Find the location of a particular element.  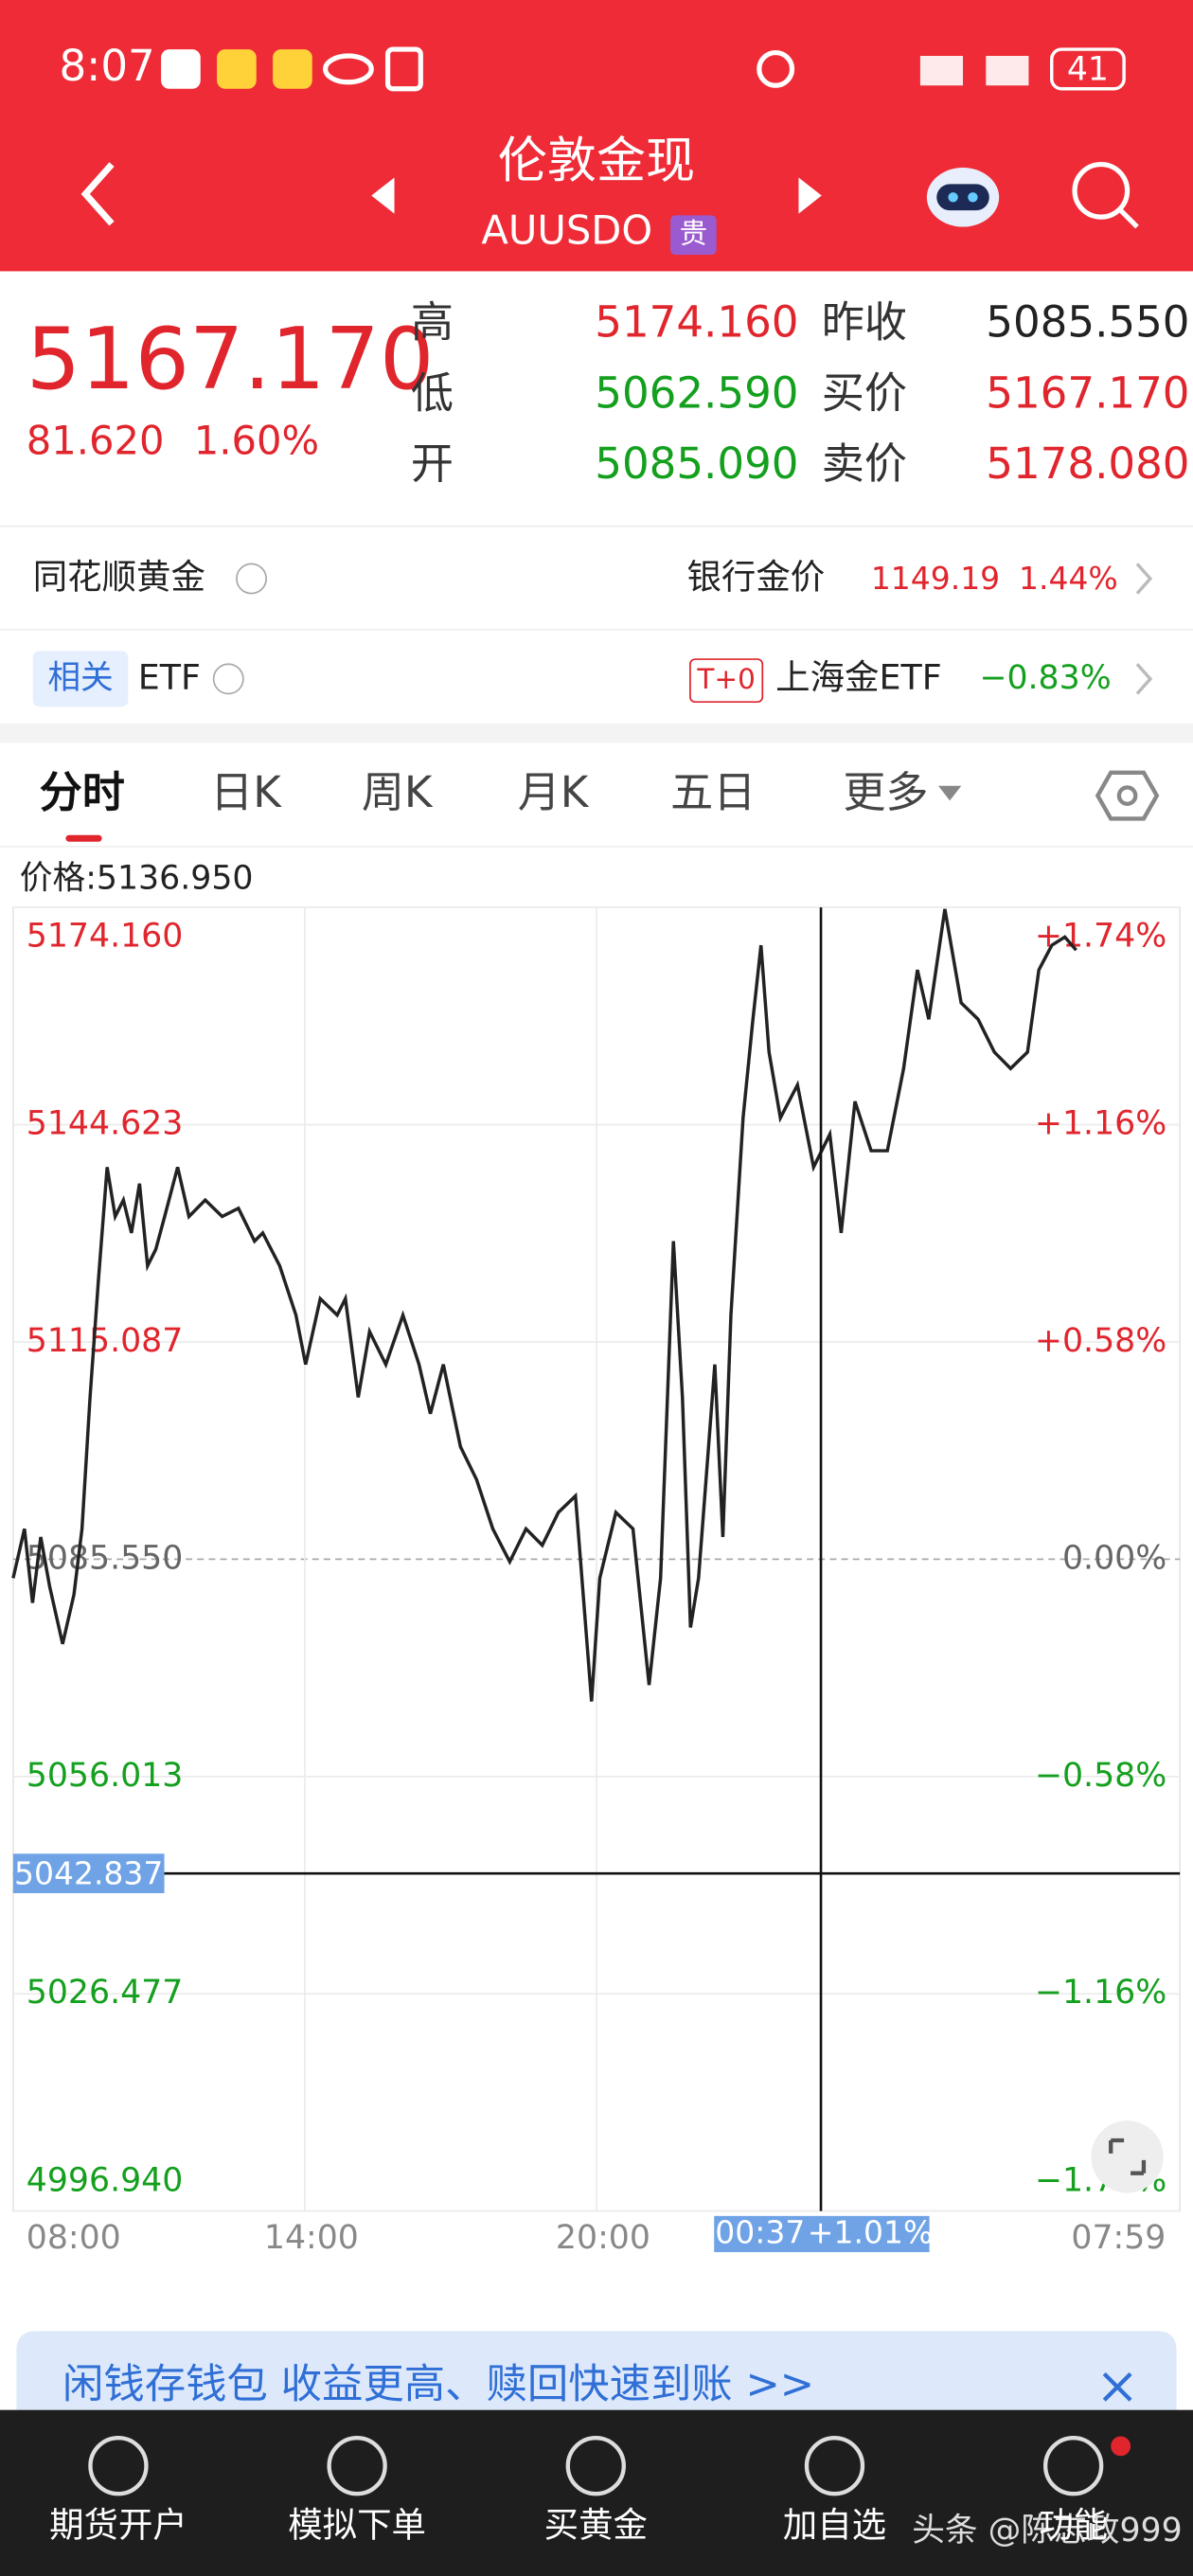

change: 81.620 is located at coordinates (96, 441).